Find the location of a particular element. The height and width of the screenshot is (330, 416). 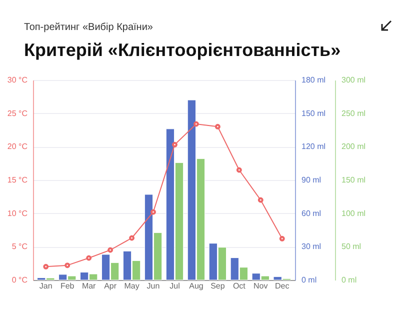

y-tick-label: 30 °C is located at coordinates (17, 80).